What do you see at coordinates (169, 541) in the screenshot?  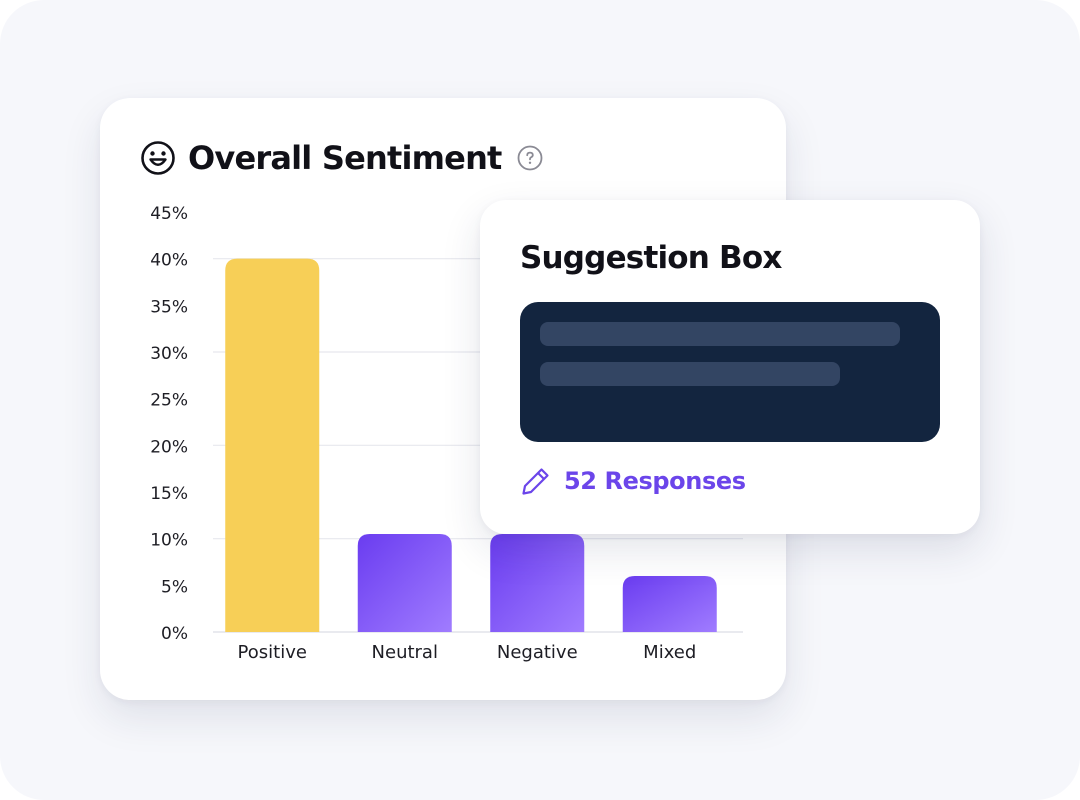 I see `y-tick-label: 10%` at bounding box center [169, 541].